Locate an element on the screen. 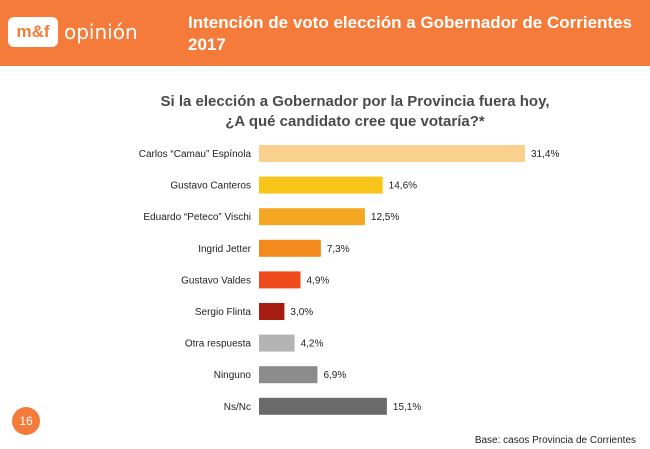 The width and height of the screenshot is (650, 449). page-title-line2: 2017 is located at coordinates (207, 44).